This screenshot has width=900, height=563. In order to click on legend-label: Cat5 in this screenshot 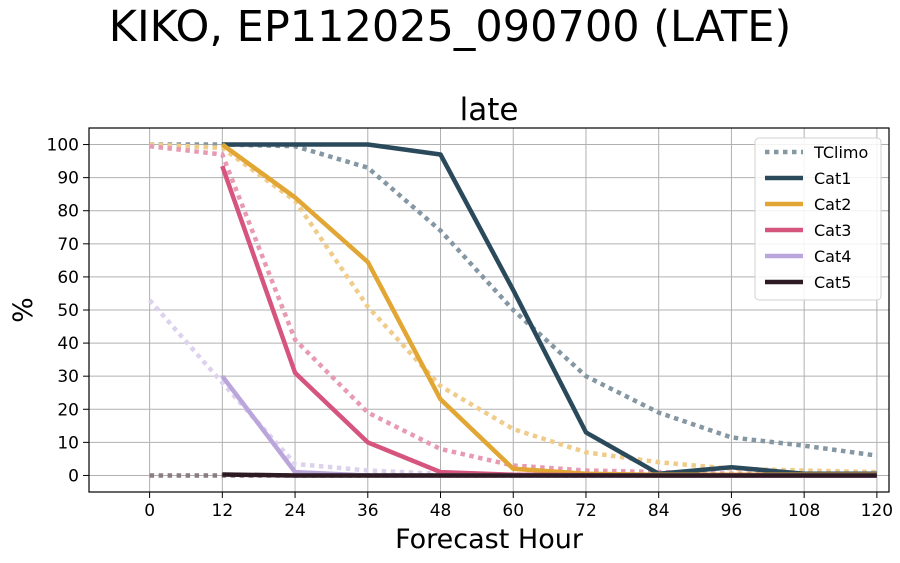, I will do `click(832, 282)`.